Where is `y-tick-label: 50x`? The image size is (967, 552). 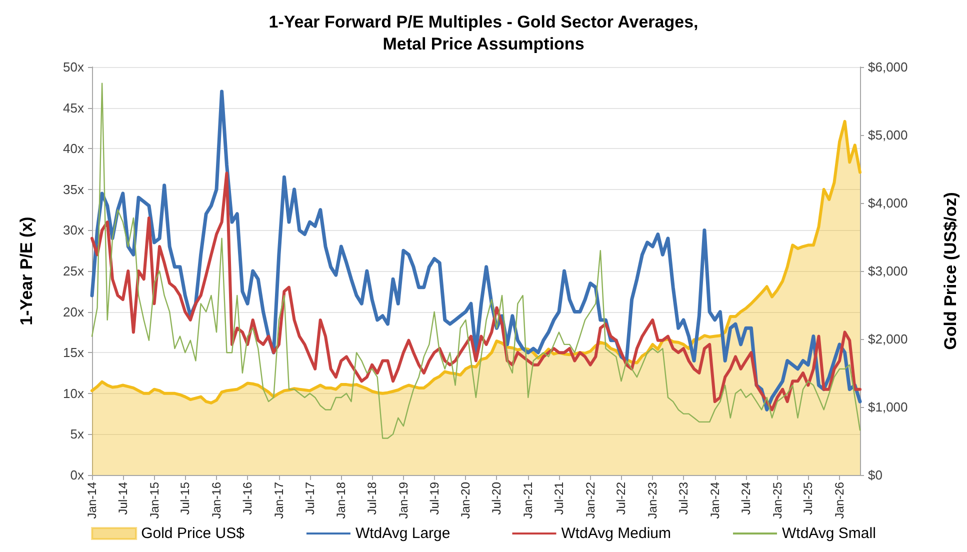
y-tick-label: 50x is located at coordinates (73, 67).